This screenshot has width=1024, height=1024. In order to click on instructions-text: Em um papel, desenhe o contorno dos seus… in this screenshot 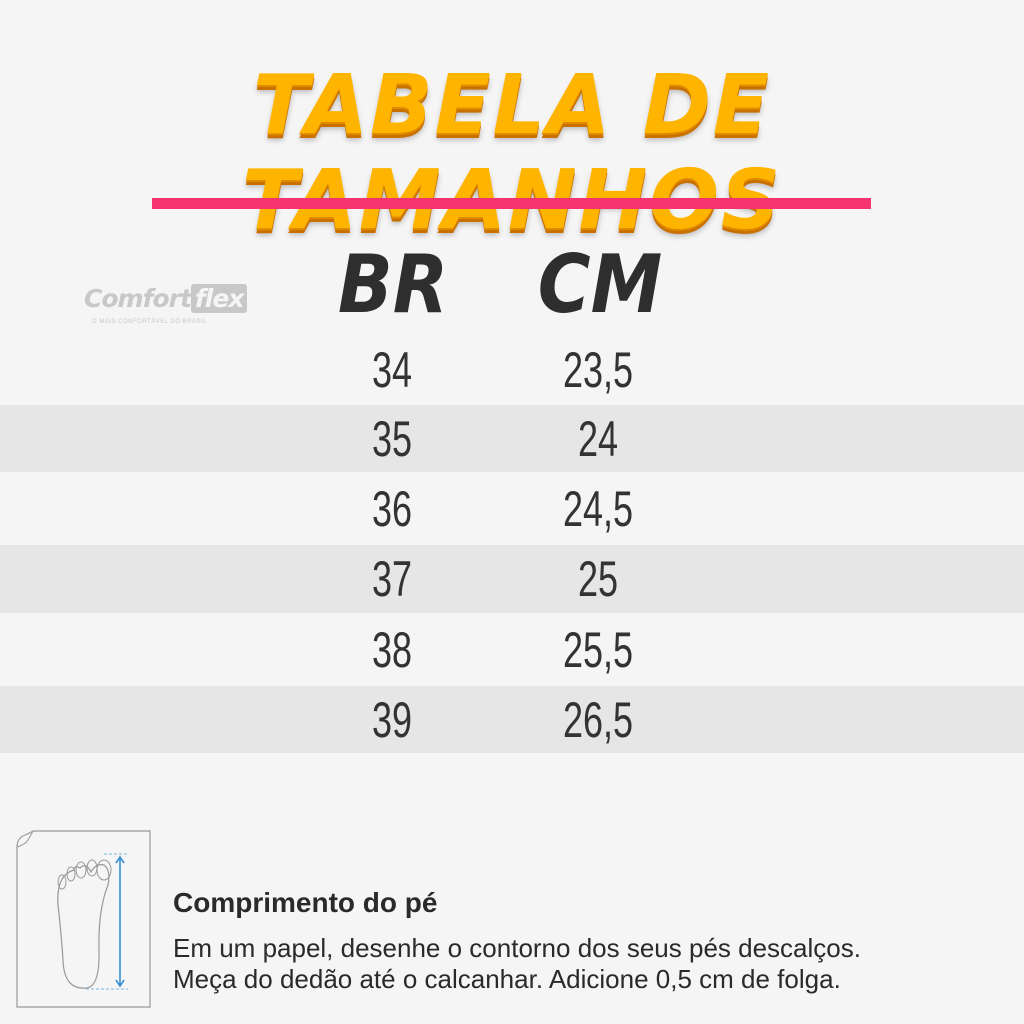, I will do `click(517, 964)`.